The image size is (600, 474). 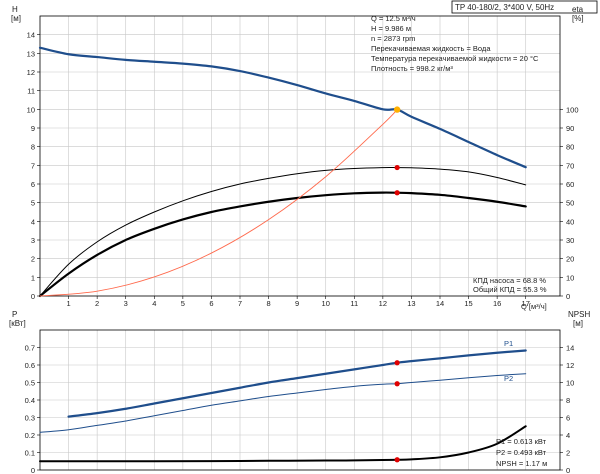 I want to click on y-tick-label: 0.1, so click(x=30, y=453).